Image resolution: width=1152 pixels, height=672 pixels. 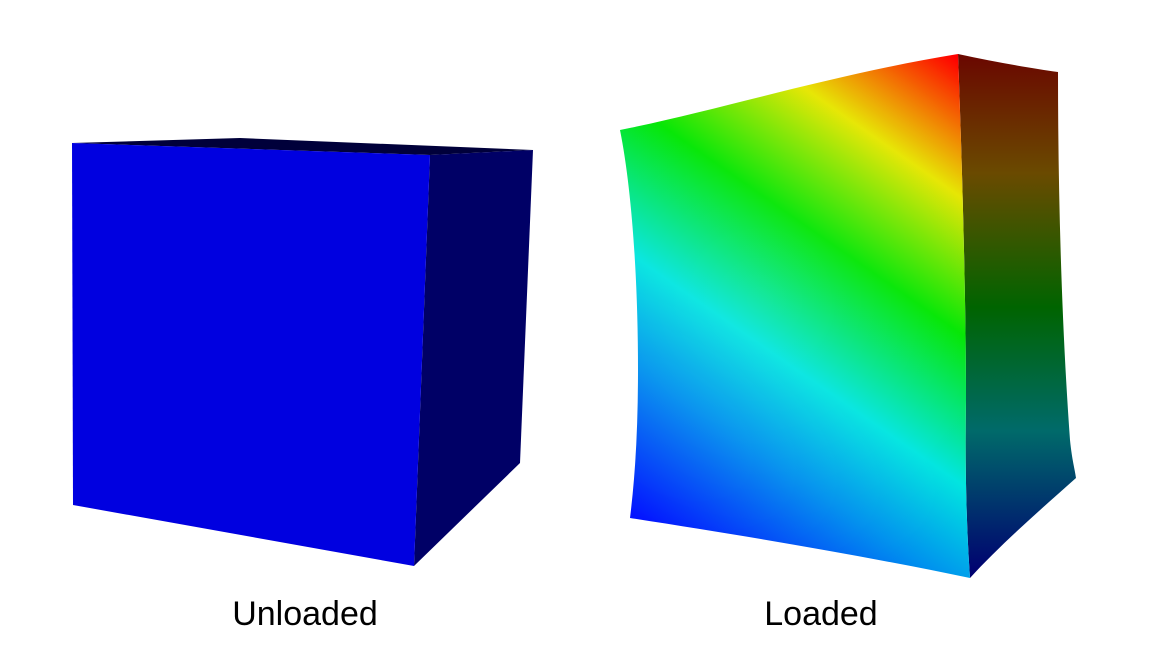 What do you see at coordinates (1017, 316) in the screenshot?
I see `loaded-cube-side-face` at bounding box center [1017, 316].